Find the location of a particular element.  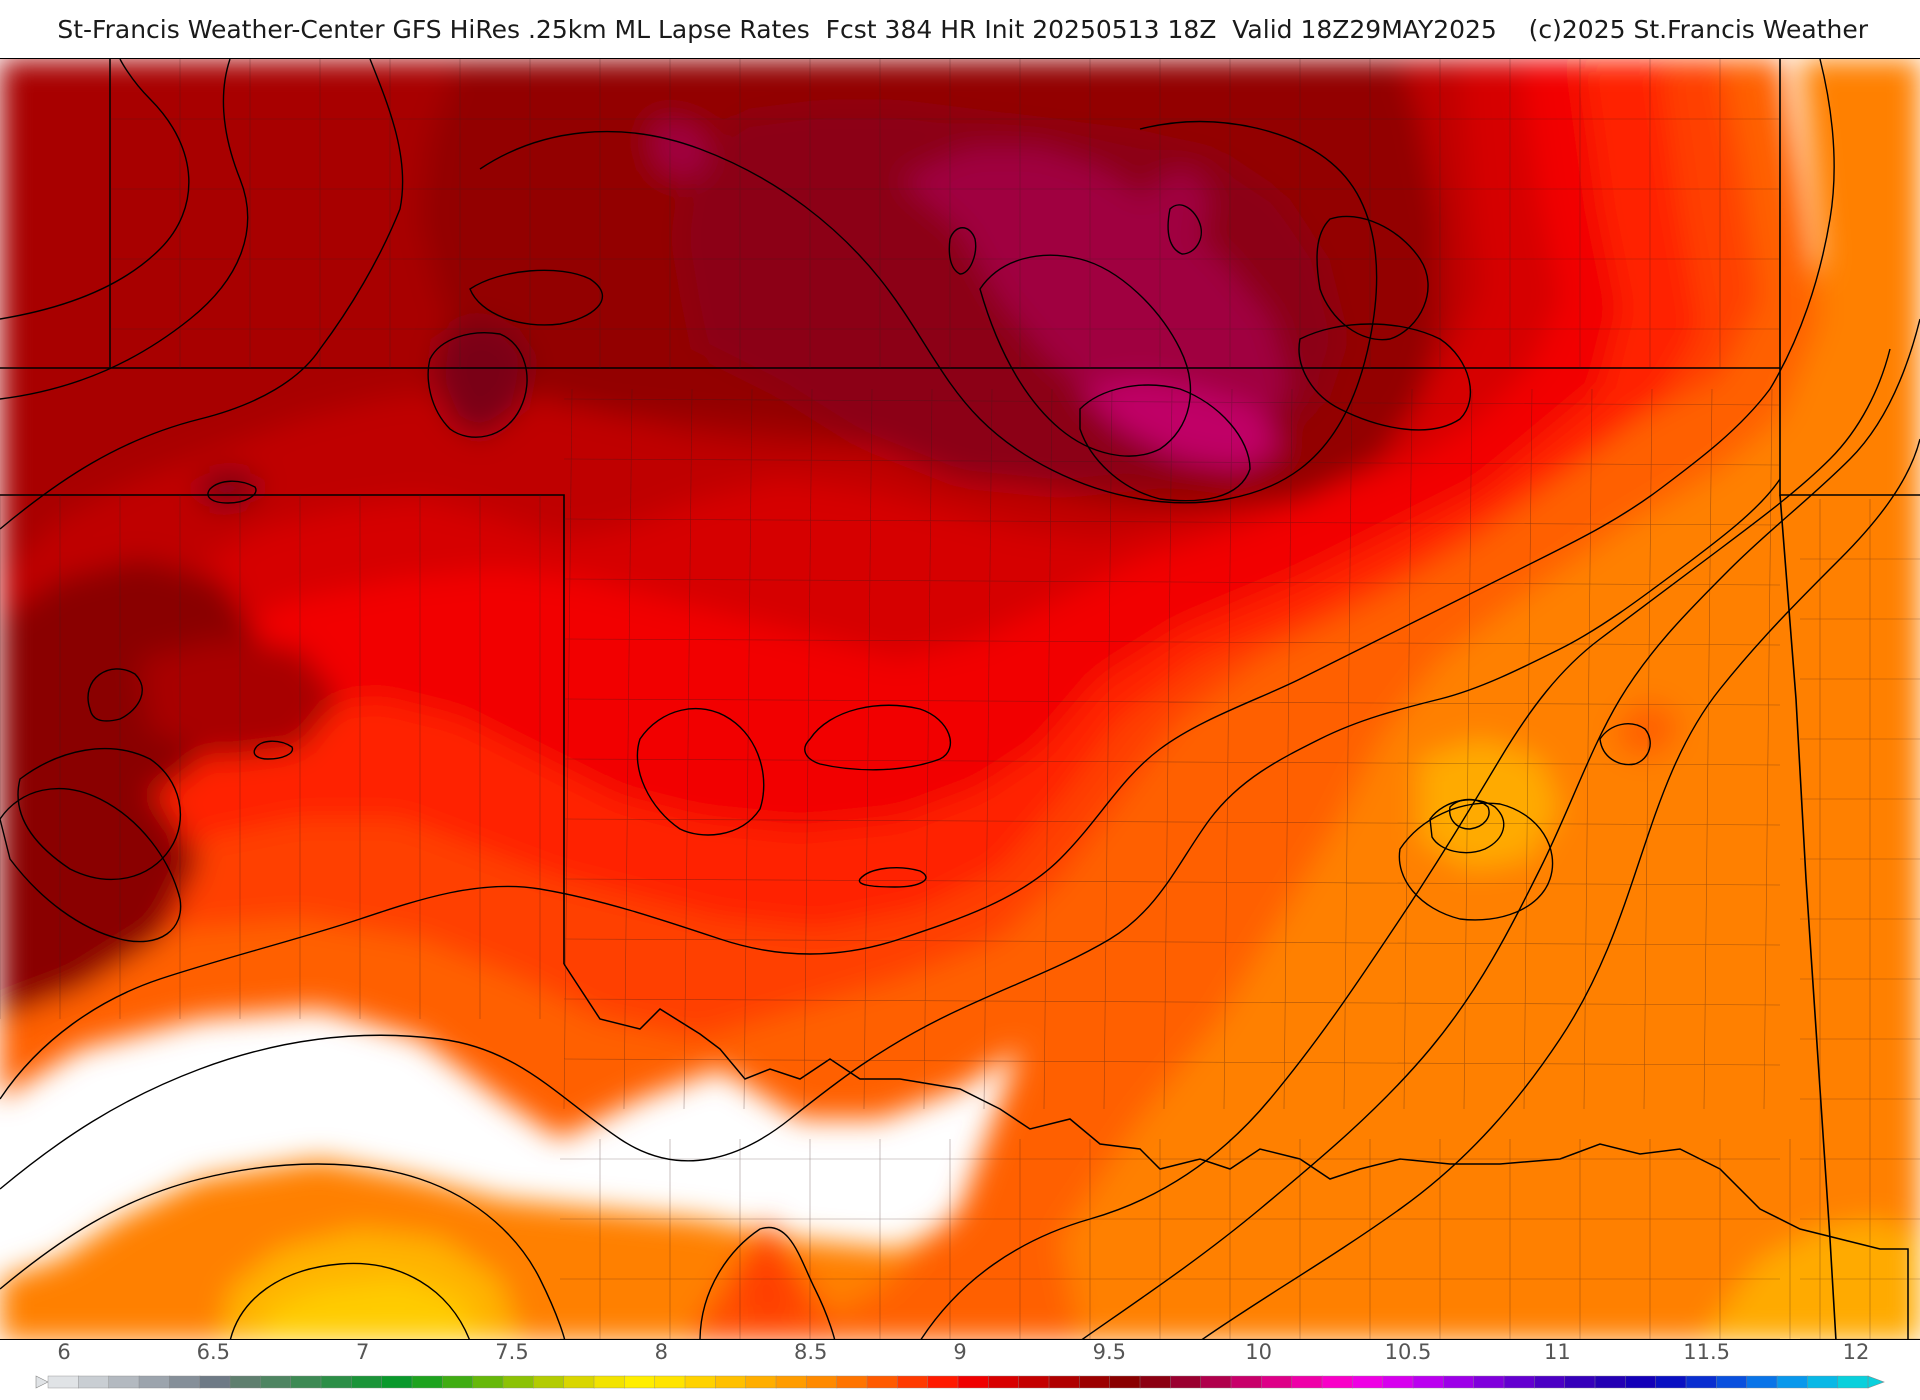

colorbar-tick-label: 7 is located at coordinates (362, 1352).